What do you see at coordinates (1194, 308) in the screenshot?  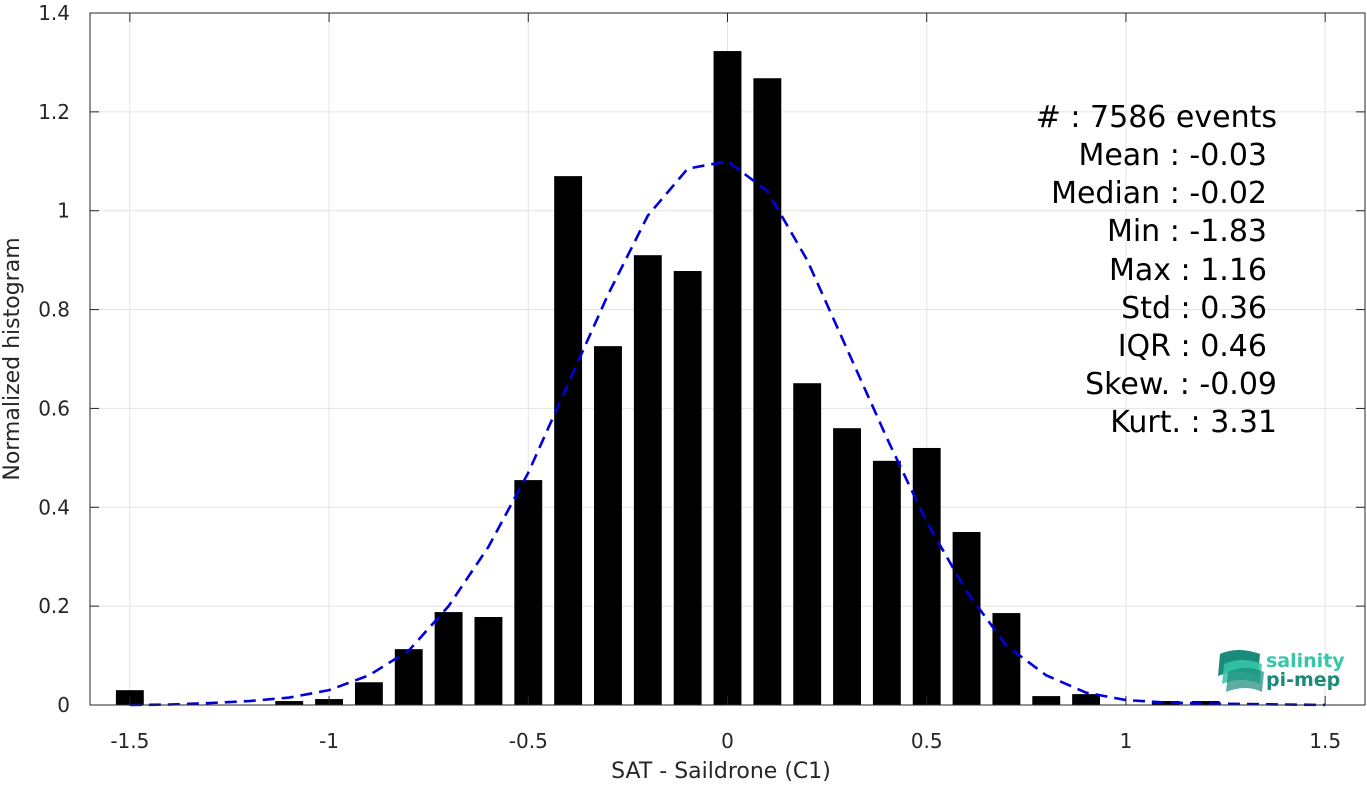 I see `stats-std: Std : 0.36` at bounding box center [1194, 308].